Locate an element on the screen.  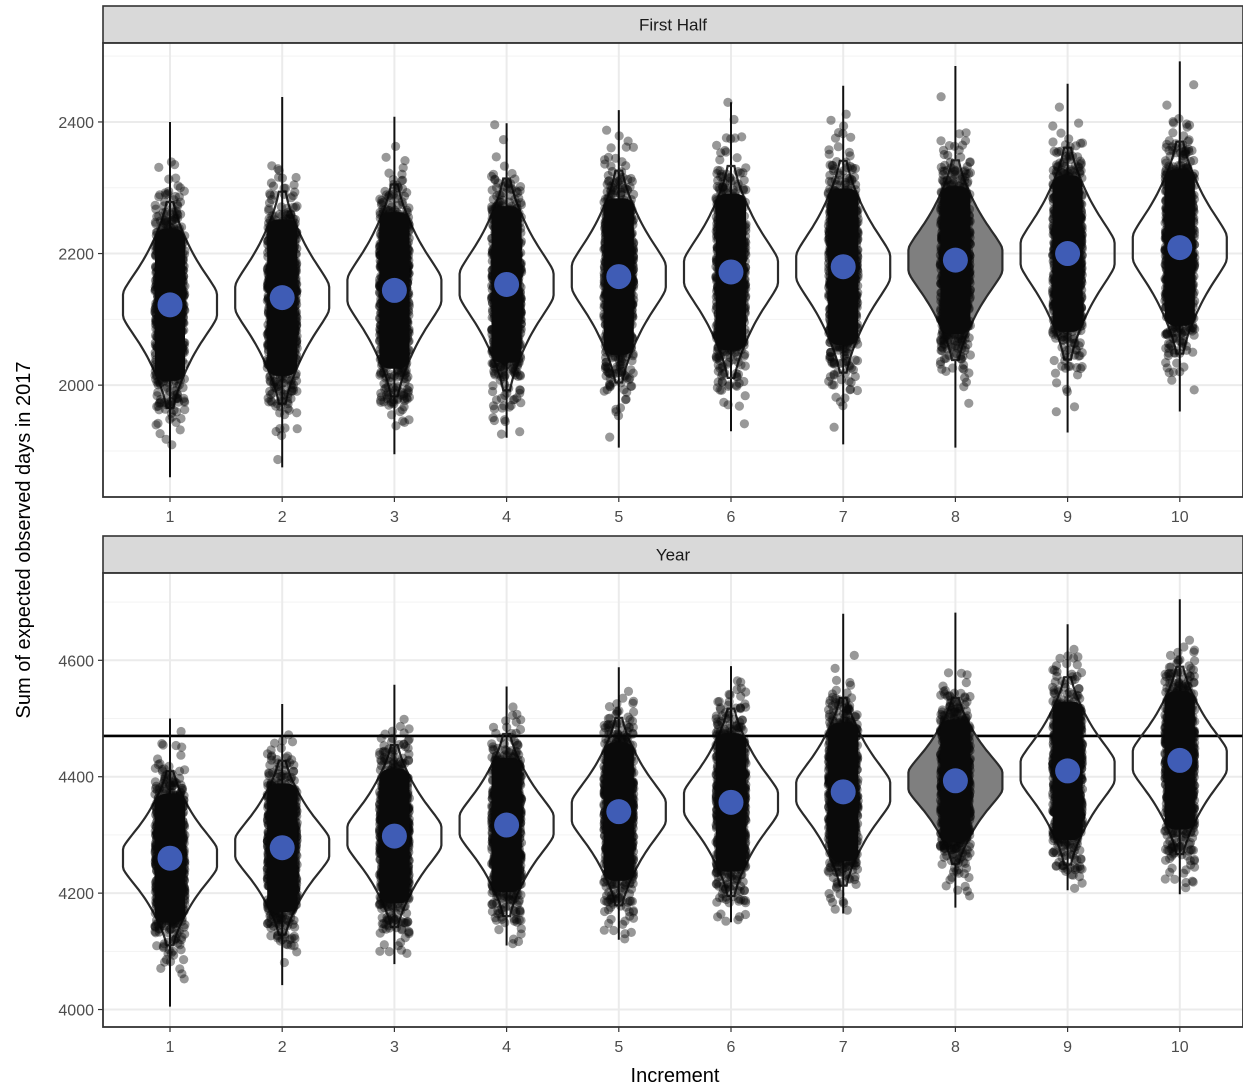
x-axis-title: Increment is located at coordinates (675, 1076).